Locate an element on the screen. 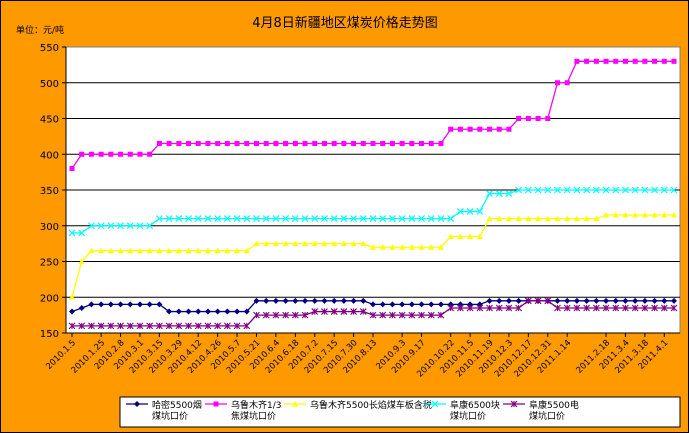 The width and height of the screenshot is (689, 433). legend-label: 阜康5500电 is located at coordinates (554, 405).